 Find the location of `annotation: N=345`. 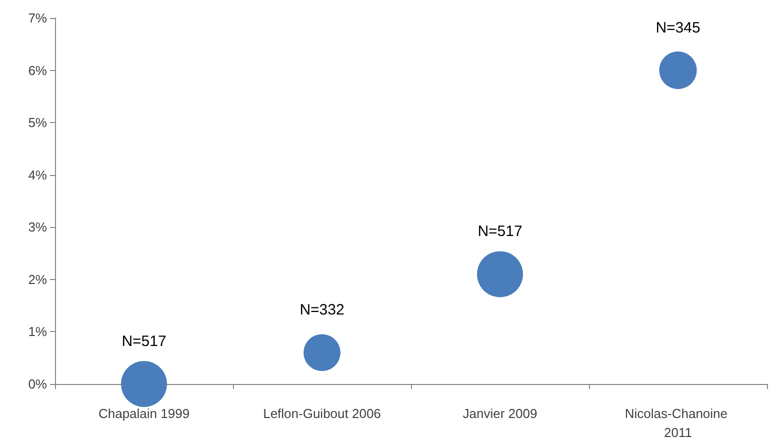

annotation: N=345 is located at coordinates (678, 27).